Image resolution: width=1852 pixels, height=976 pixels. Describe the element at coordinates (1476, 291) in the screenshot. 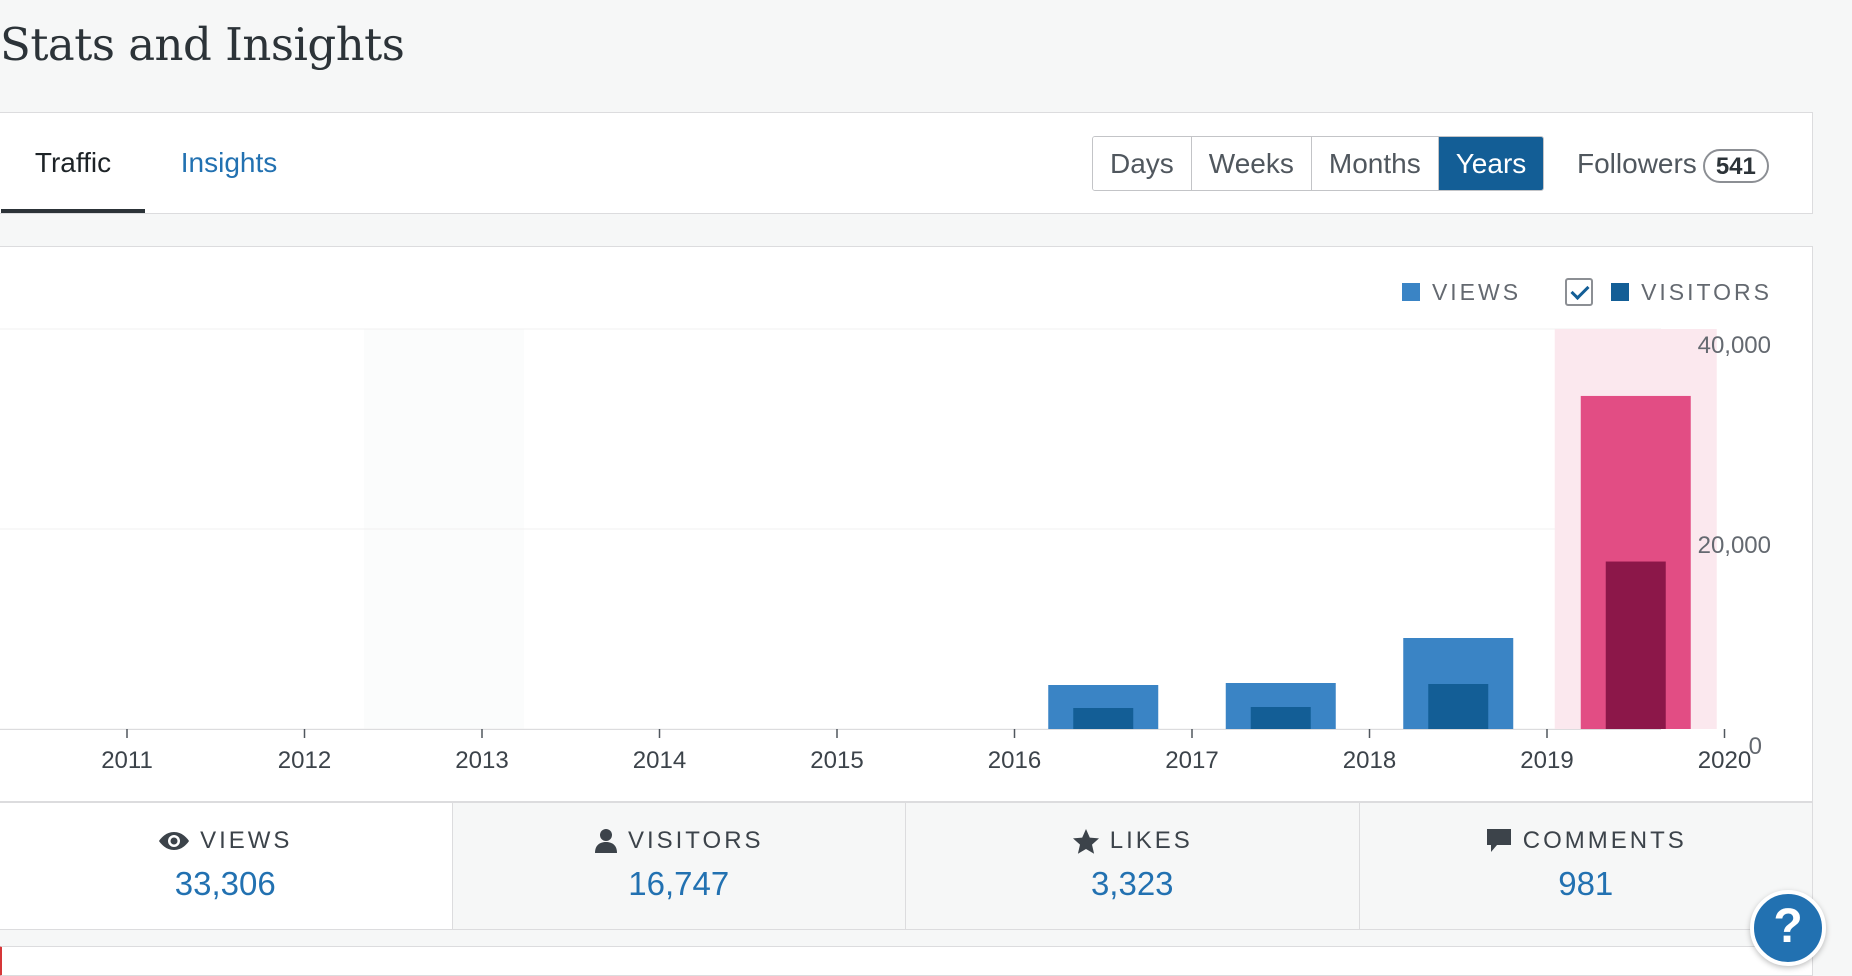

I see `legend-views-label: VIEWS` at that location.